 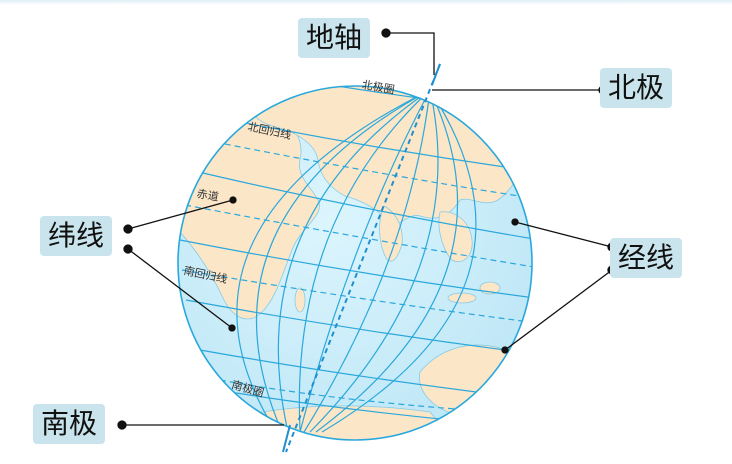 I want to click on leader-axis-dot, so click(x=386, y=33).